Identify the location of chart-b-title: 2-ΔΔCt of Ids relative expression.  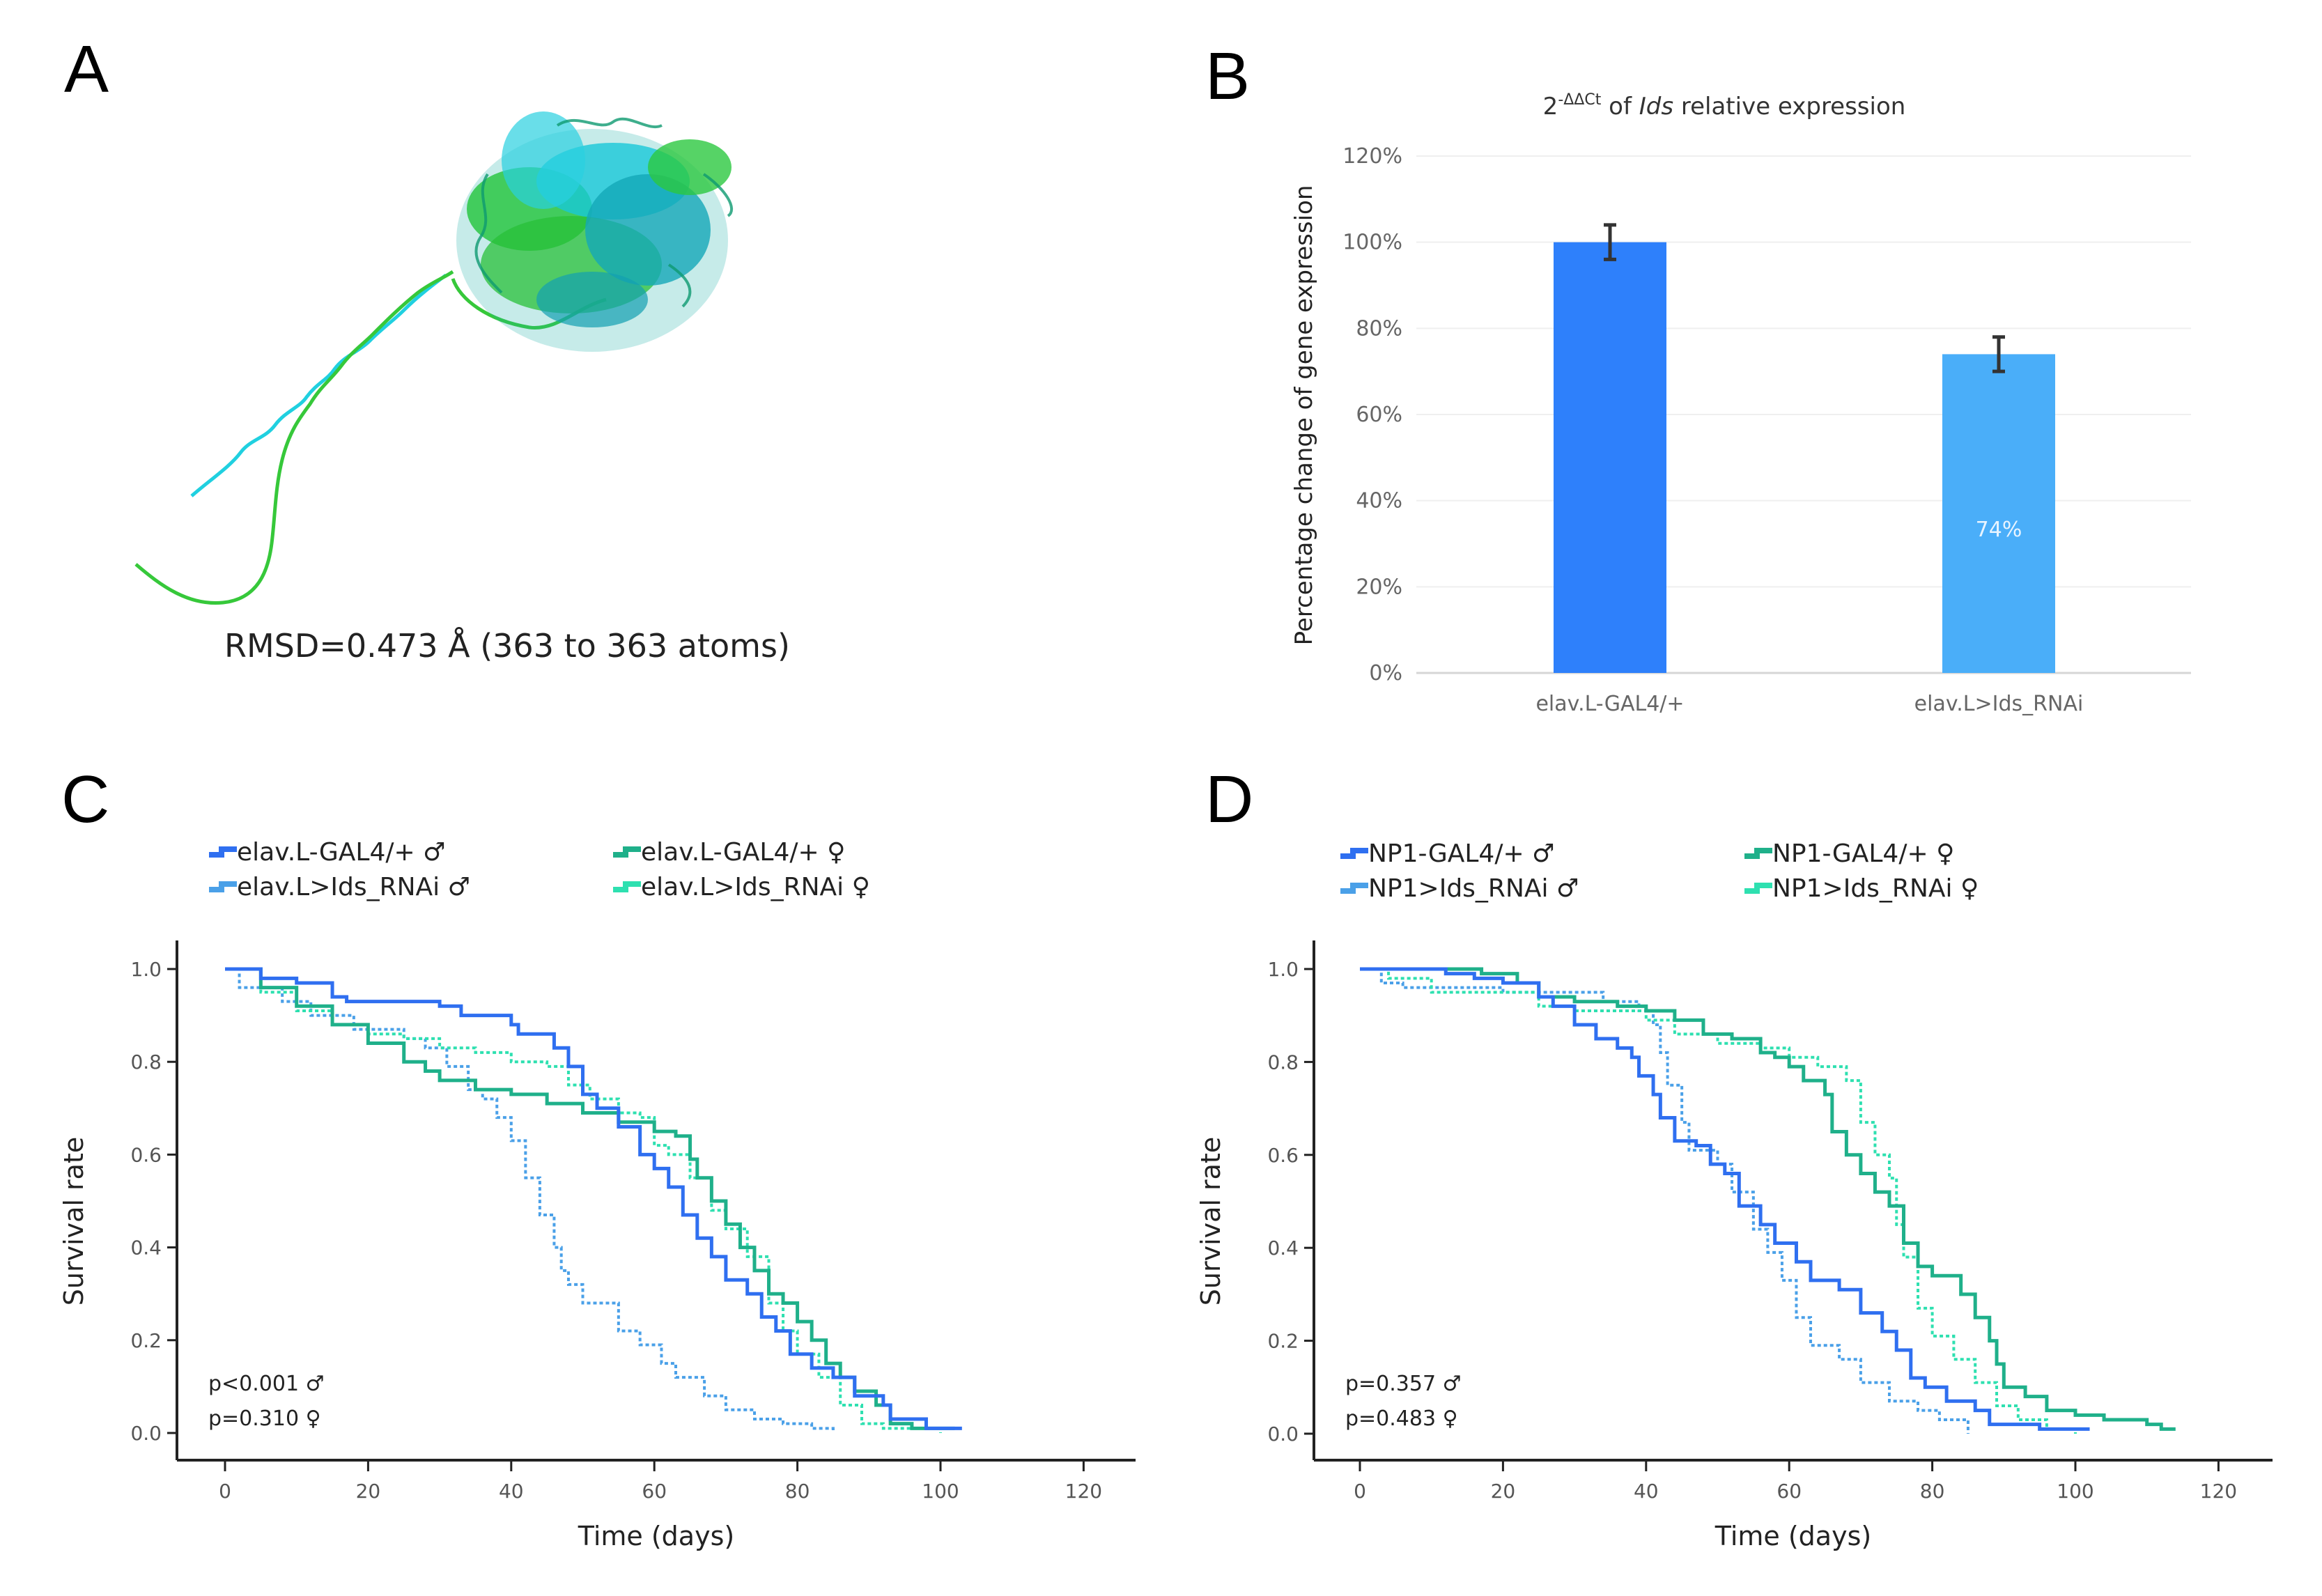
(1724, 106).